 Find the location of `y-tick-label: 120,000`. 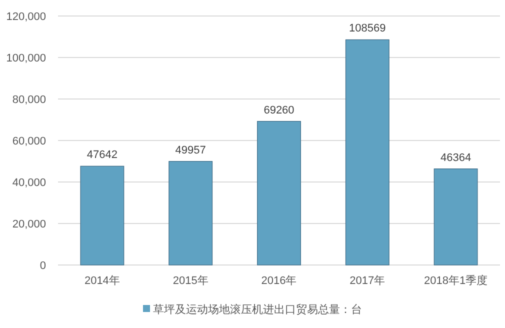

y-tick-label: 120,000 is located at coordinates (26, 17).